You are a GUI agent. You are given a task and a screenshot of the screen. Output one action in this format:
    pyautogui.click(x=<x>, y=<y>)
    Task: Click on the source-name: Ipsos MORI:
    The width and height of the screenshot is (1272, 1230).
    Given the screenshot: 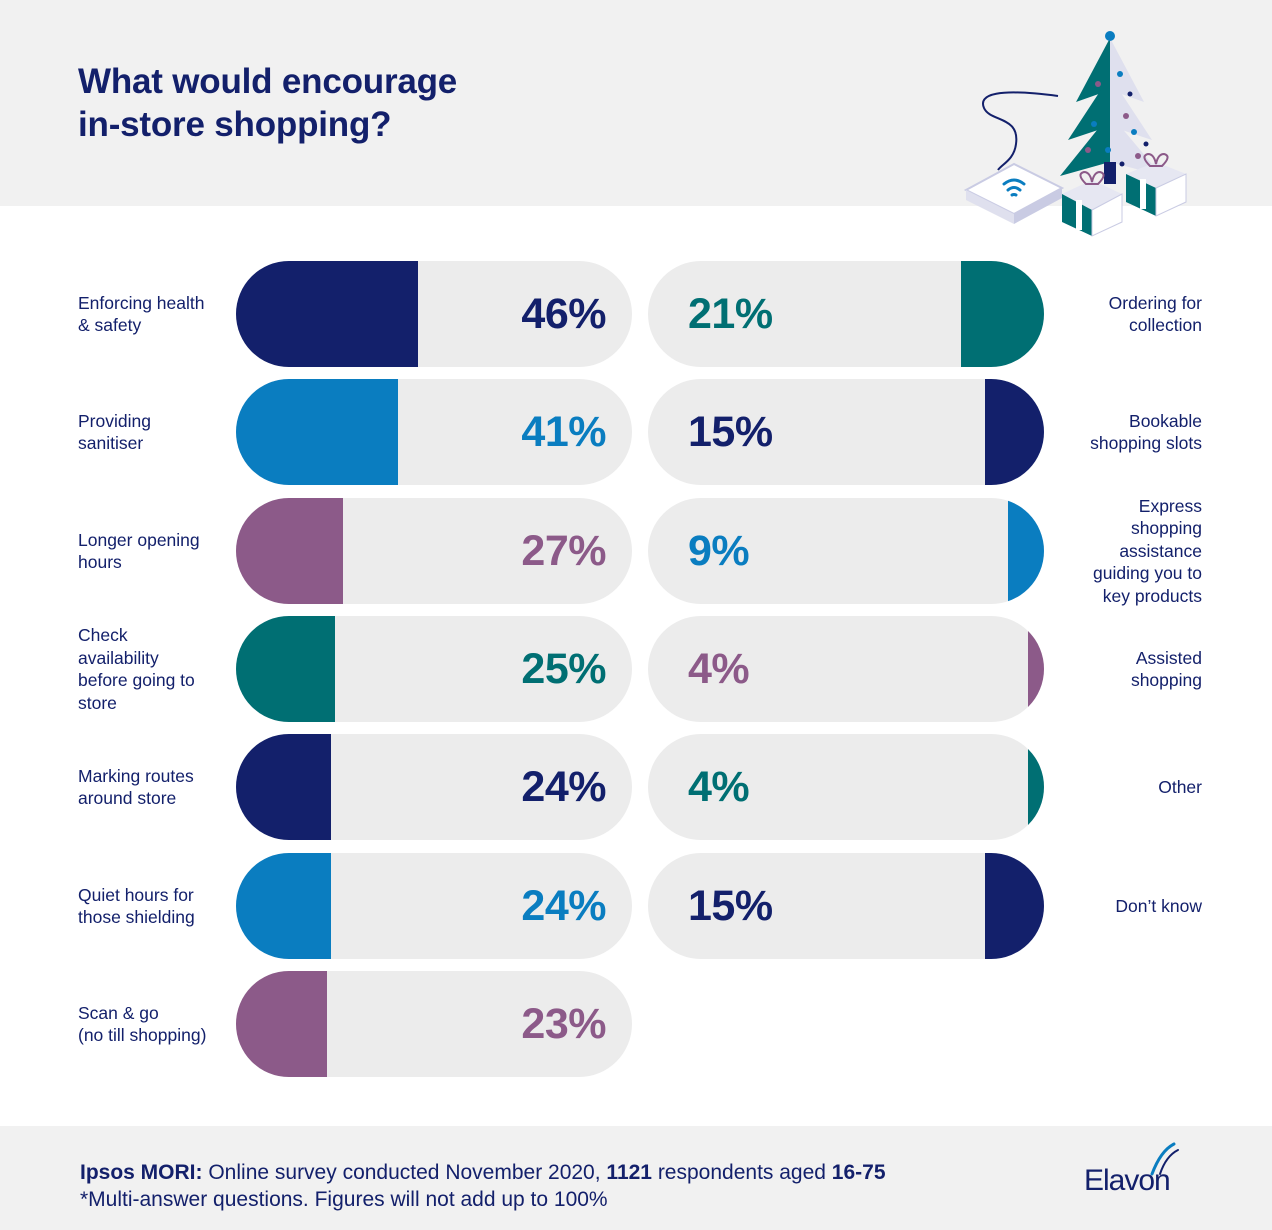 What is the action you would take?
    pyautogui.click(x=141, y=1172)
    